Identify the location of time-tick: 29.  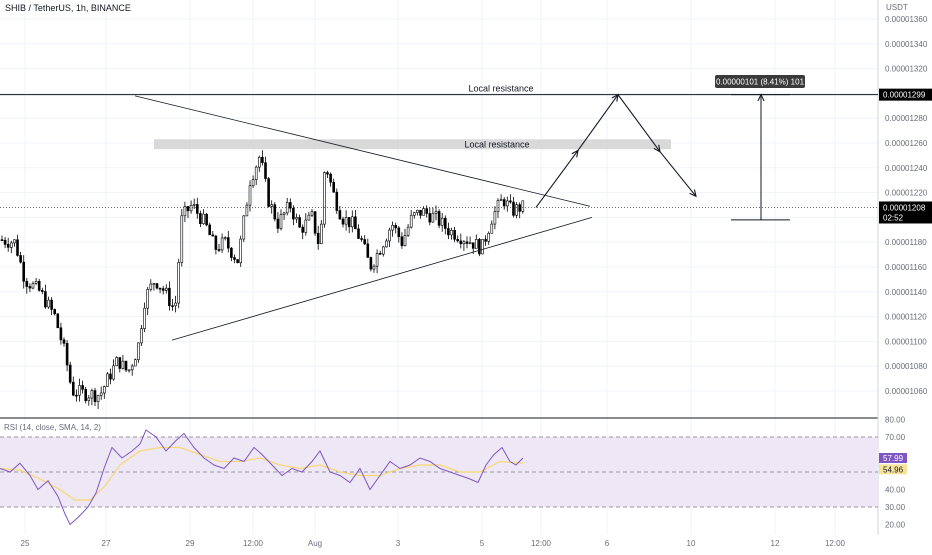
(190, 543).